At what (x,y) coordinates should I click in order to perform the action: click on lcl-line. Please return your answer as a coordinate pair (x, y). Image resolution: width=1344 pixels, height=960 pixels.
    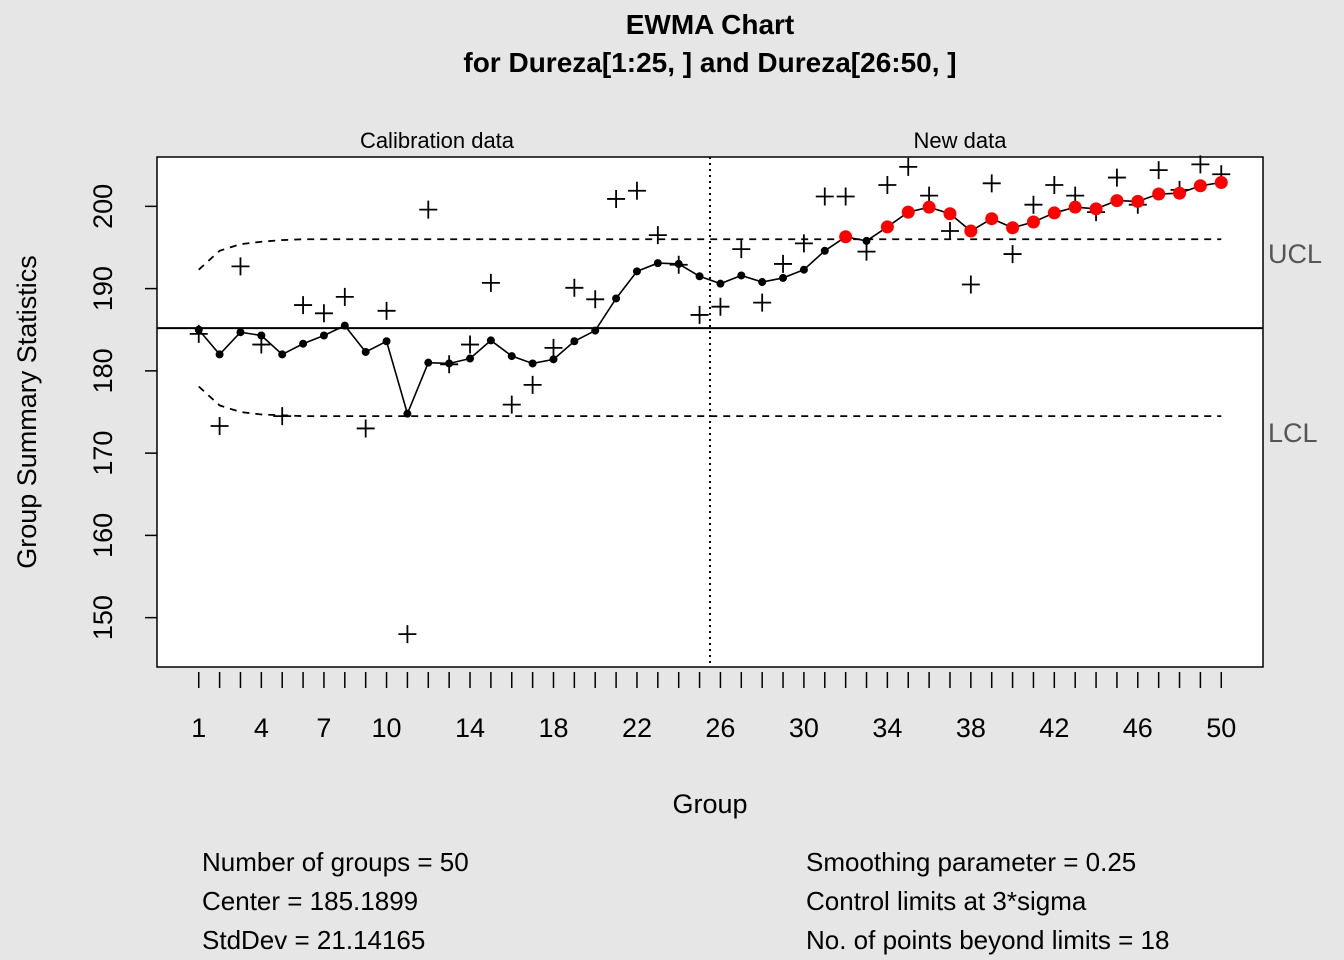
    Looking at the image, I should click on (710, 401).